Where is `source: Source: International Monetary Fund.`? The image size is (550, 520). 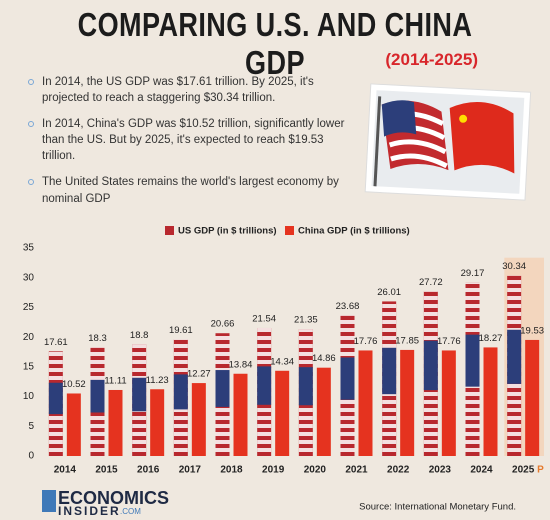
source: Source: International Monetary Fund. is located at coordinates (437, 507).